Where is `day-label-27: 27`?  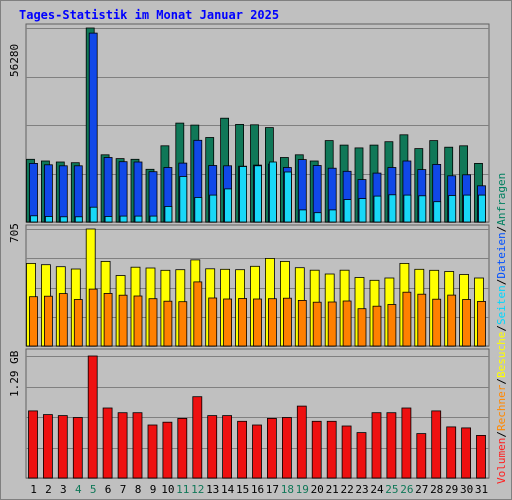
day-label-27: 27 is located at coordinates (421, 489).